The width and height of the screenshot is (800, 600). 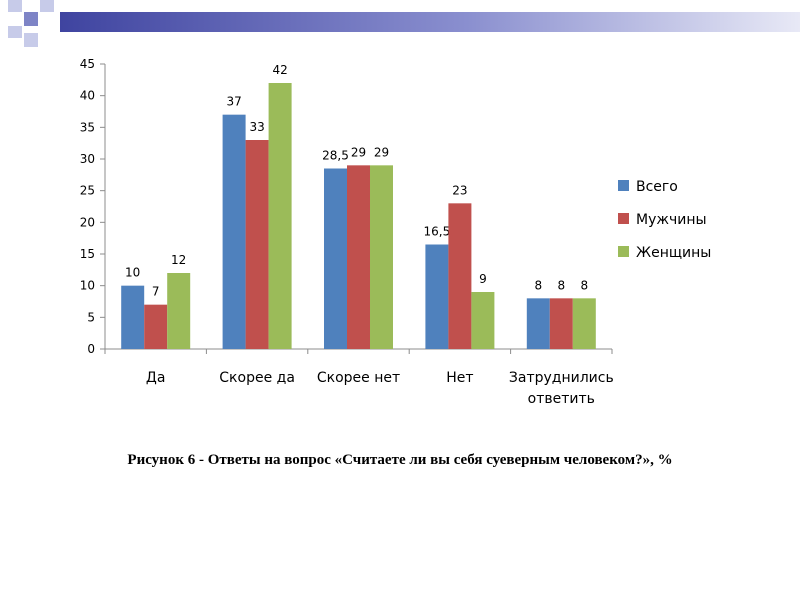 I want to click on header-gradient-bar, so click(x=430, y=22).